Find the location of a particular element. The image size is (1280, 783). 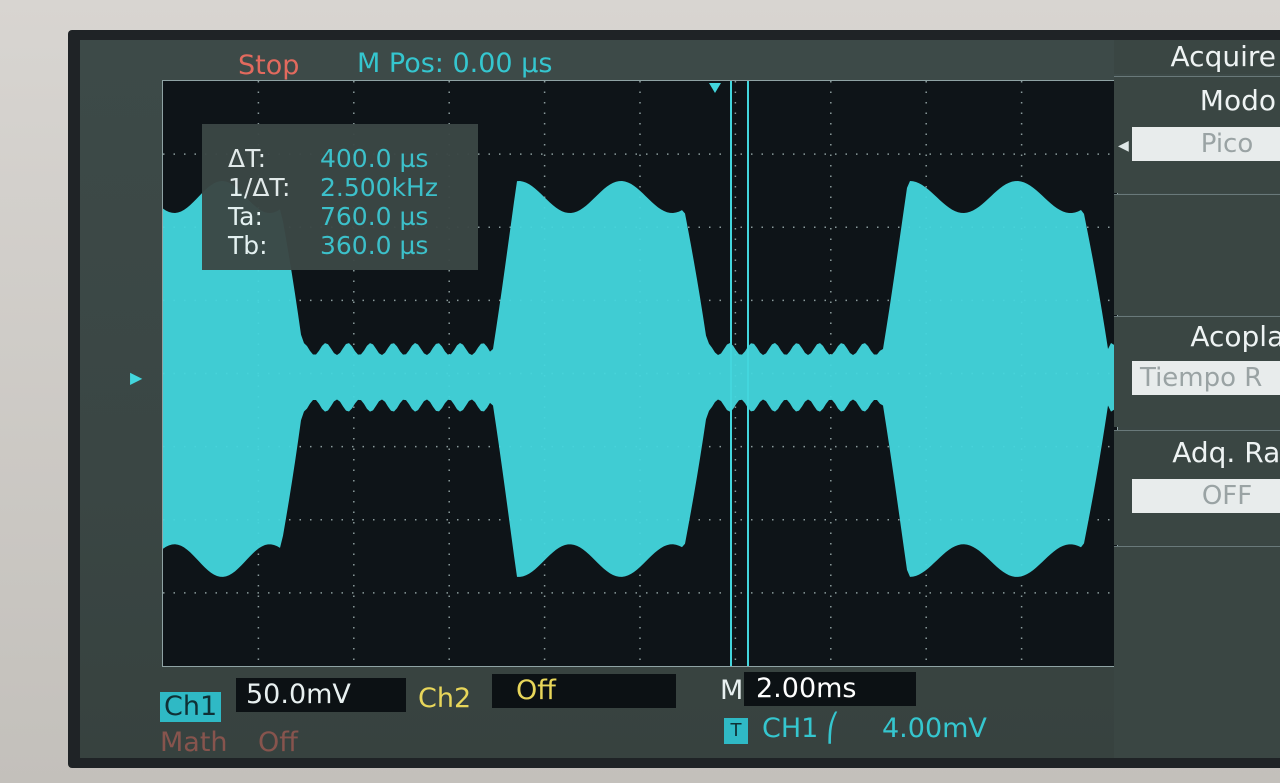

trigger-level: 4.00mV is located at coordinates (934, 728).